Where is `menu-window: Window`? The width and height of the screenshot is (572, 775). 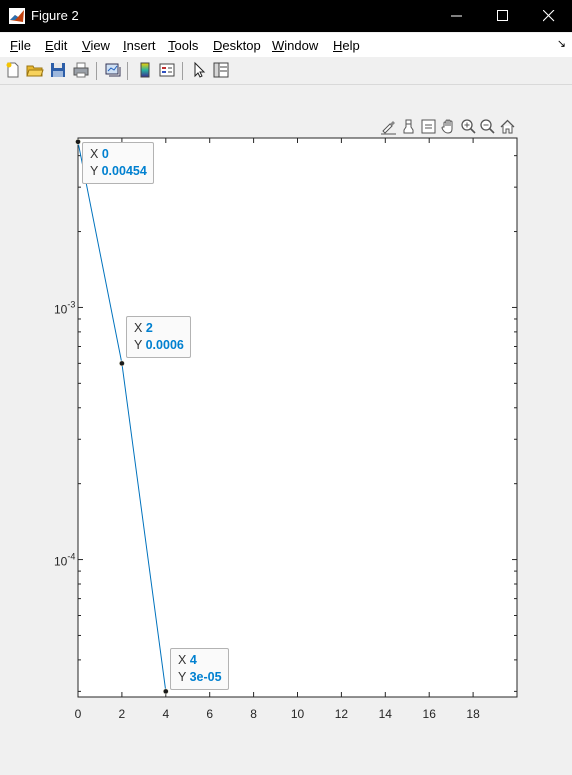
menu-window: Window is located at coordinates (295, 45).